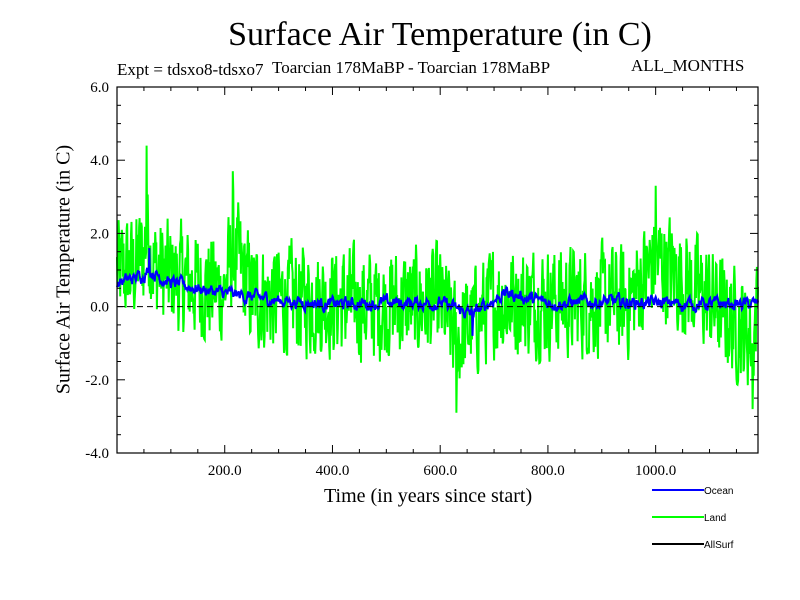  I want to click on series-line-ocean, so click(437, 291).